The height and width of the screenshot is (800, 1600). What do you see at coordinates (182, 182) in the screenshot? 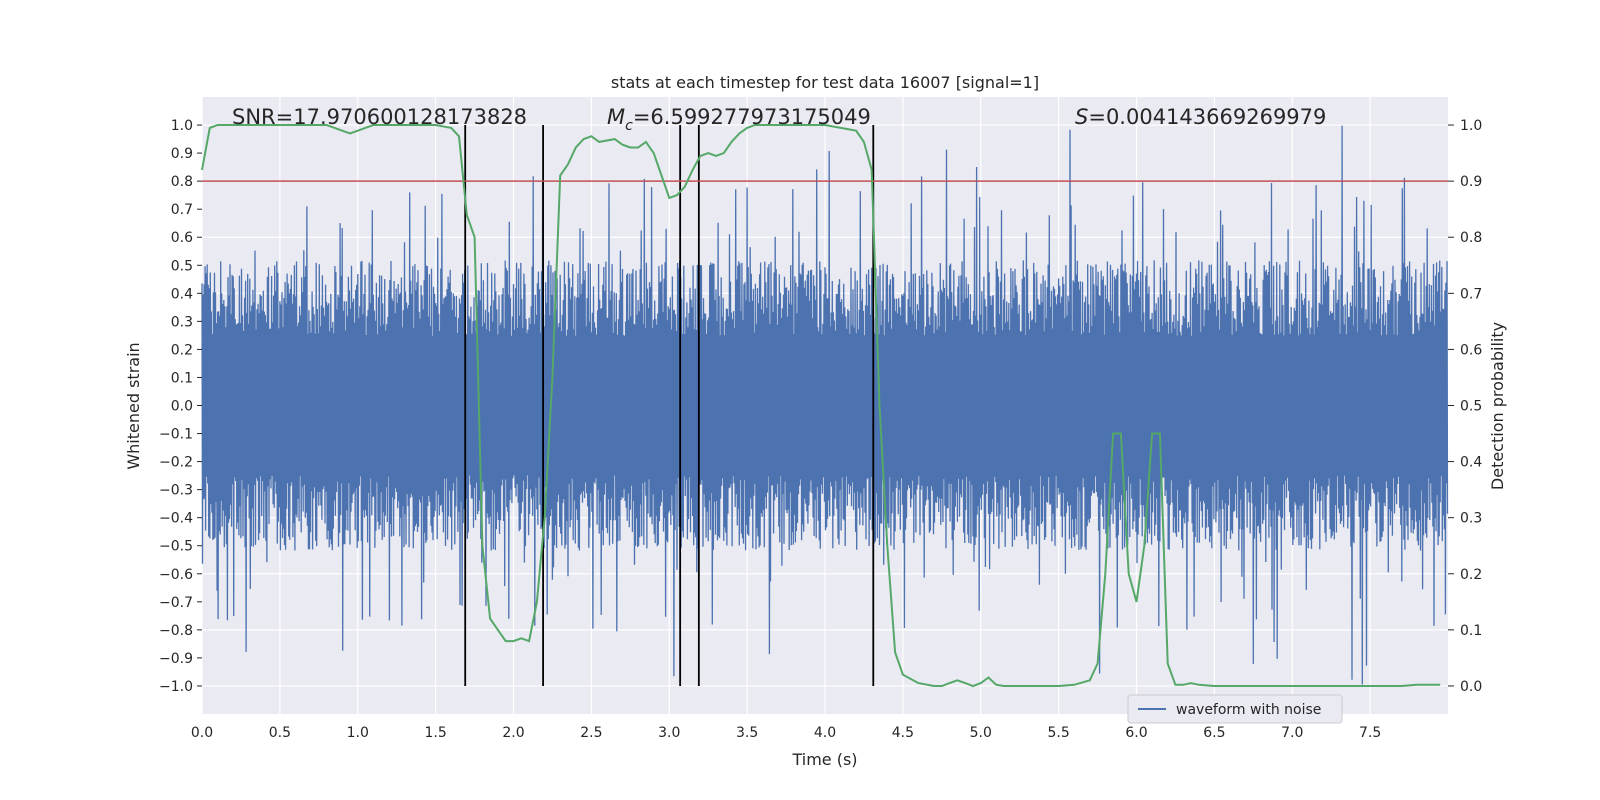
I see `y-tick-label: 0.8` at bounding box center [182, 182].